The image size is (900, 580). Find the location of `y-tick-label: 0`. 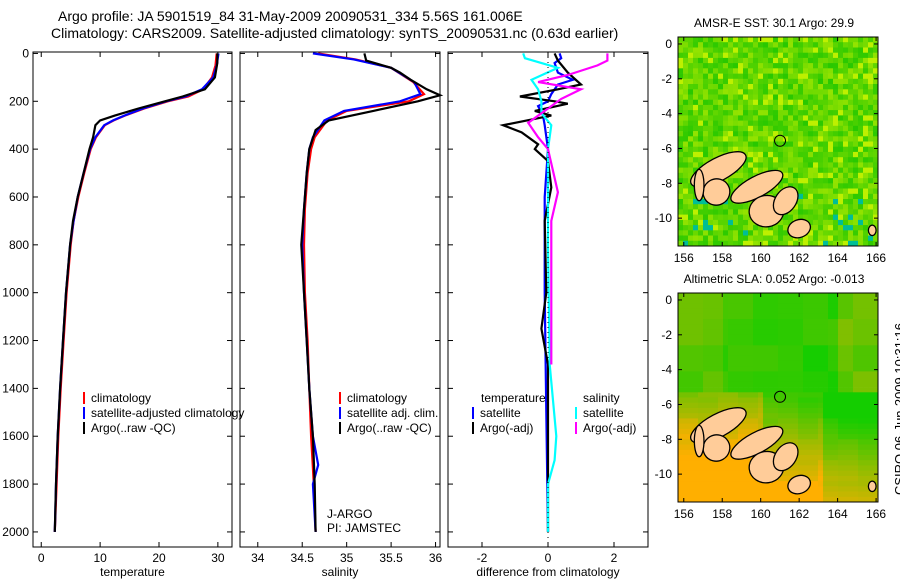

y-tick-label: 0 is located at coordinates (668, 300).